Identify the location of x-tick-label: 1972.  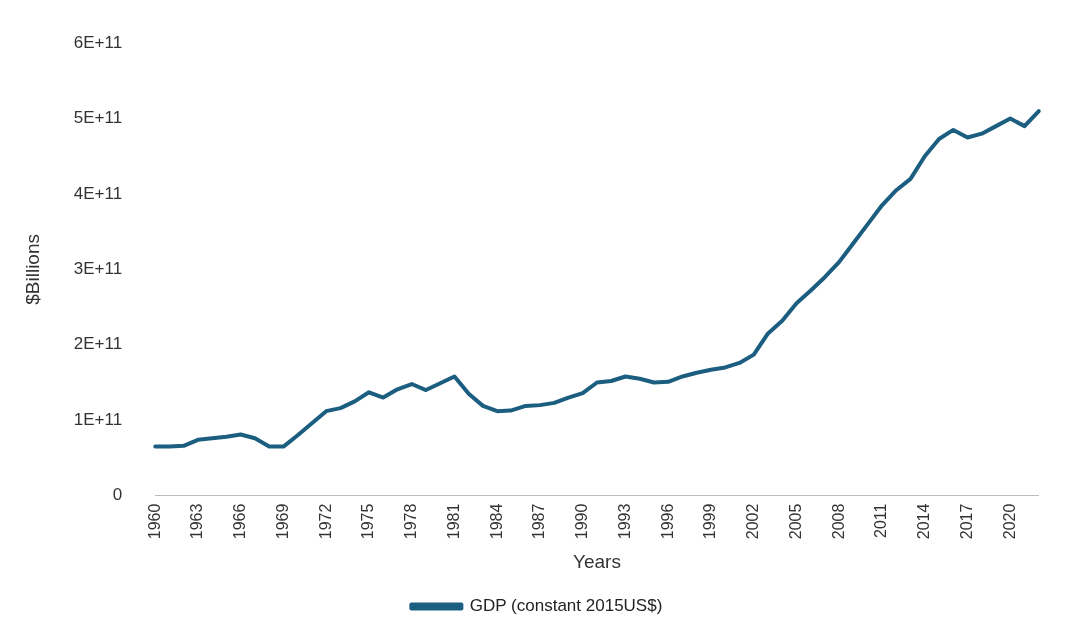
(325, 521).